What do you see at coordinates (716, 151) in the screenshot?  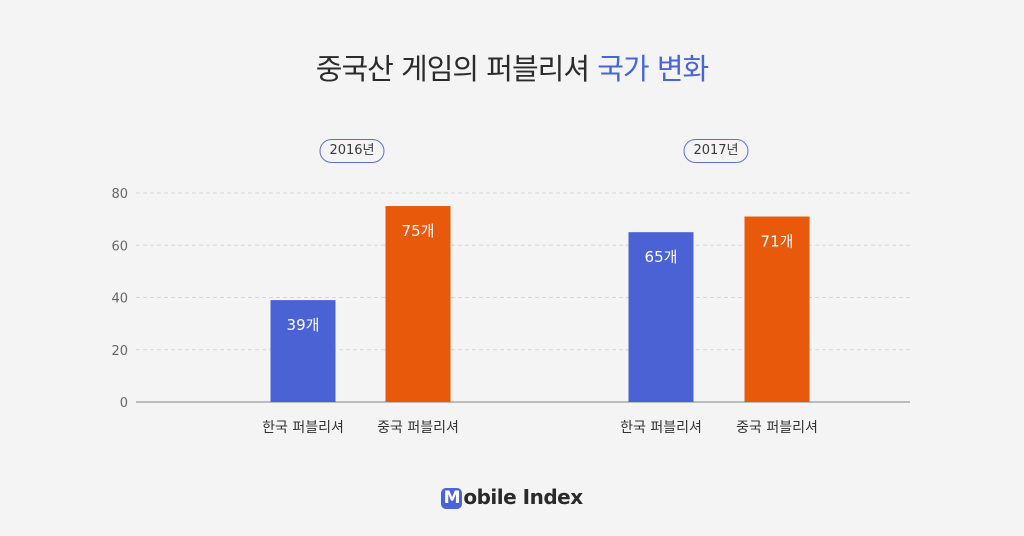 I see `year-badge-2017: 2017년` at bounding box center [716, 151].